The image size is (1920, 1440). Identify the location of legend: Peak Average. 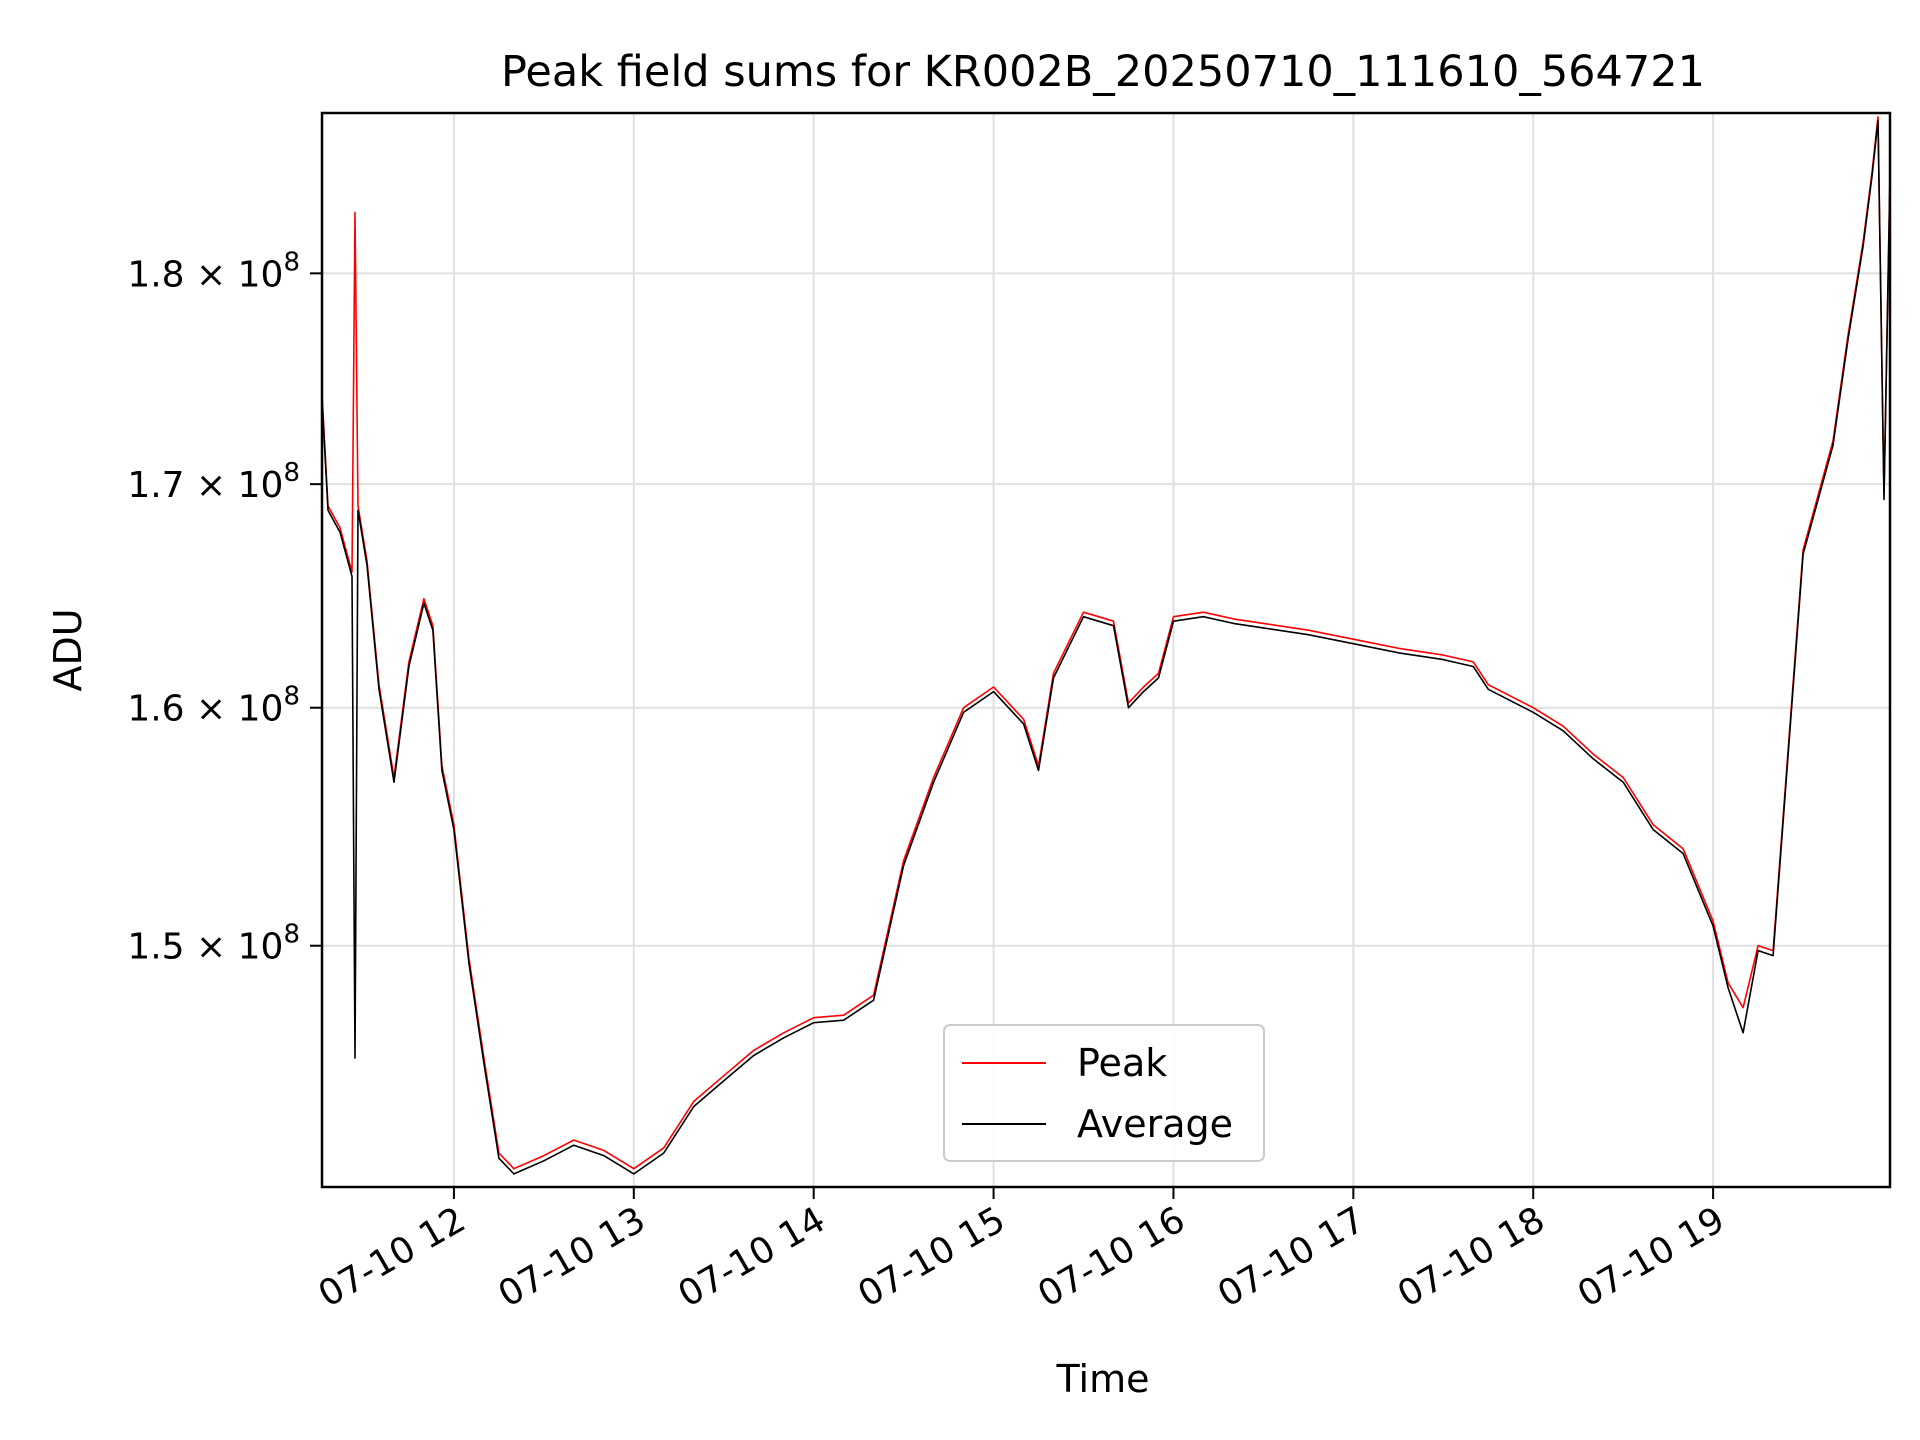
(1104, 1093).